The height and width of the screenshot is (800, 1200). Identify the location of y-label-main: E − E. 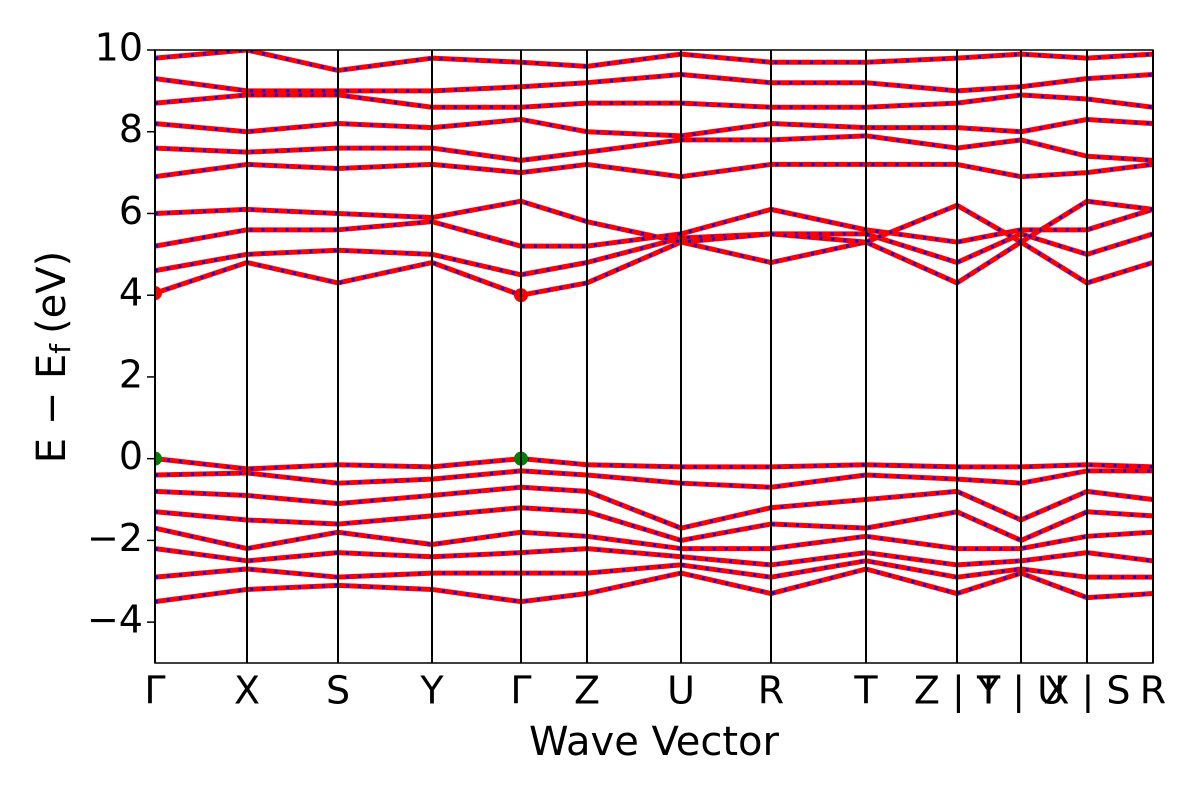
(52, 409).